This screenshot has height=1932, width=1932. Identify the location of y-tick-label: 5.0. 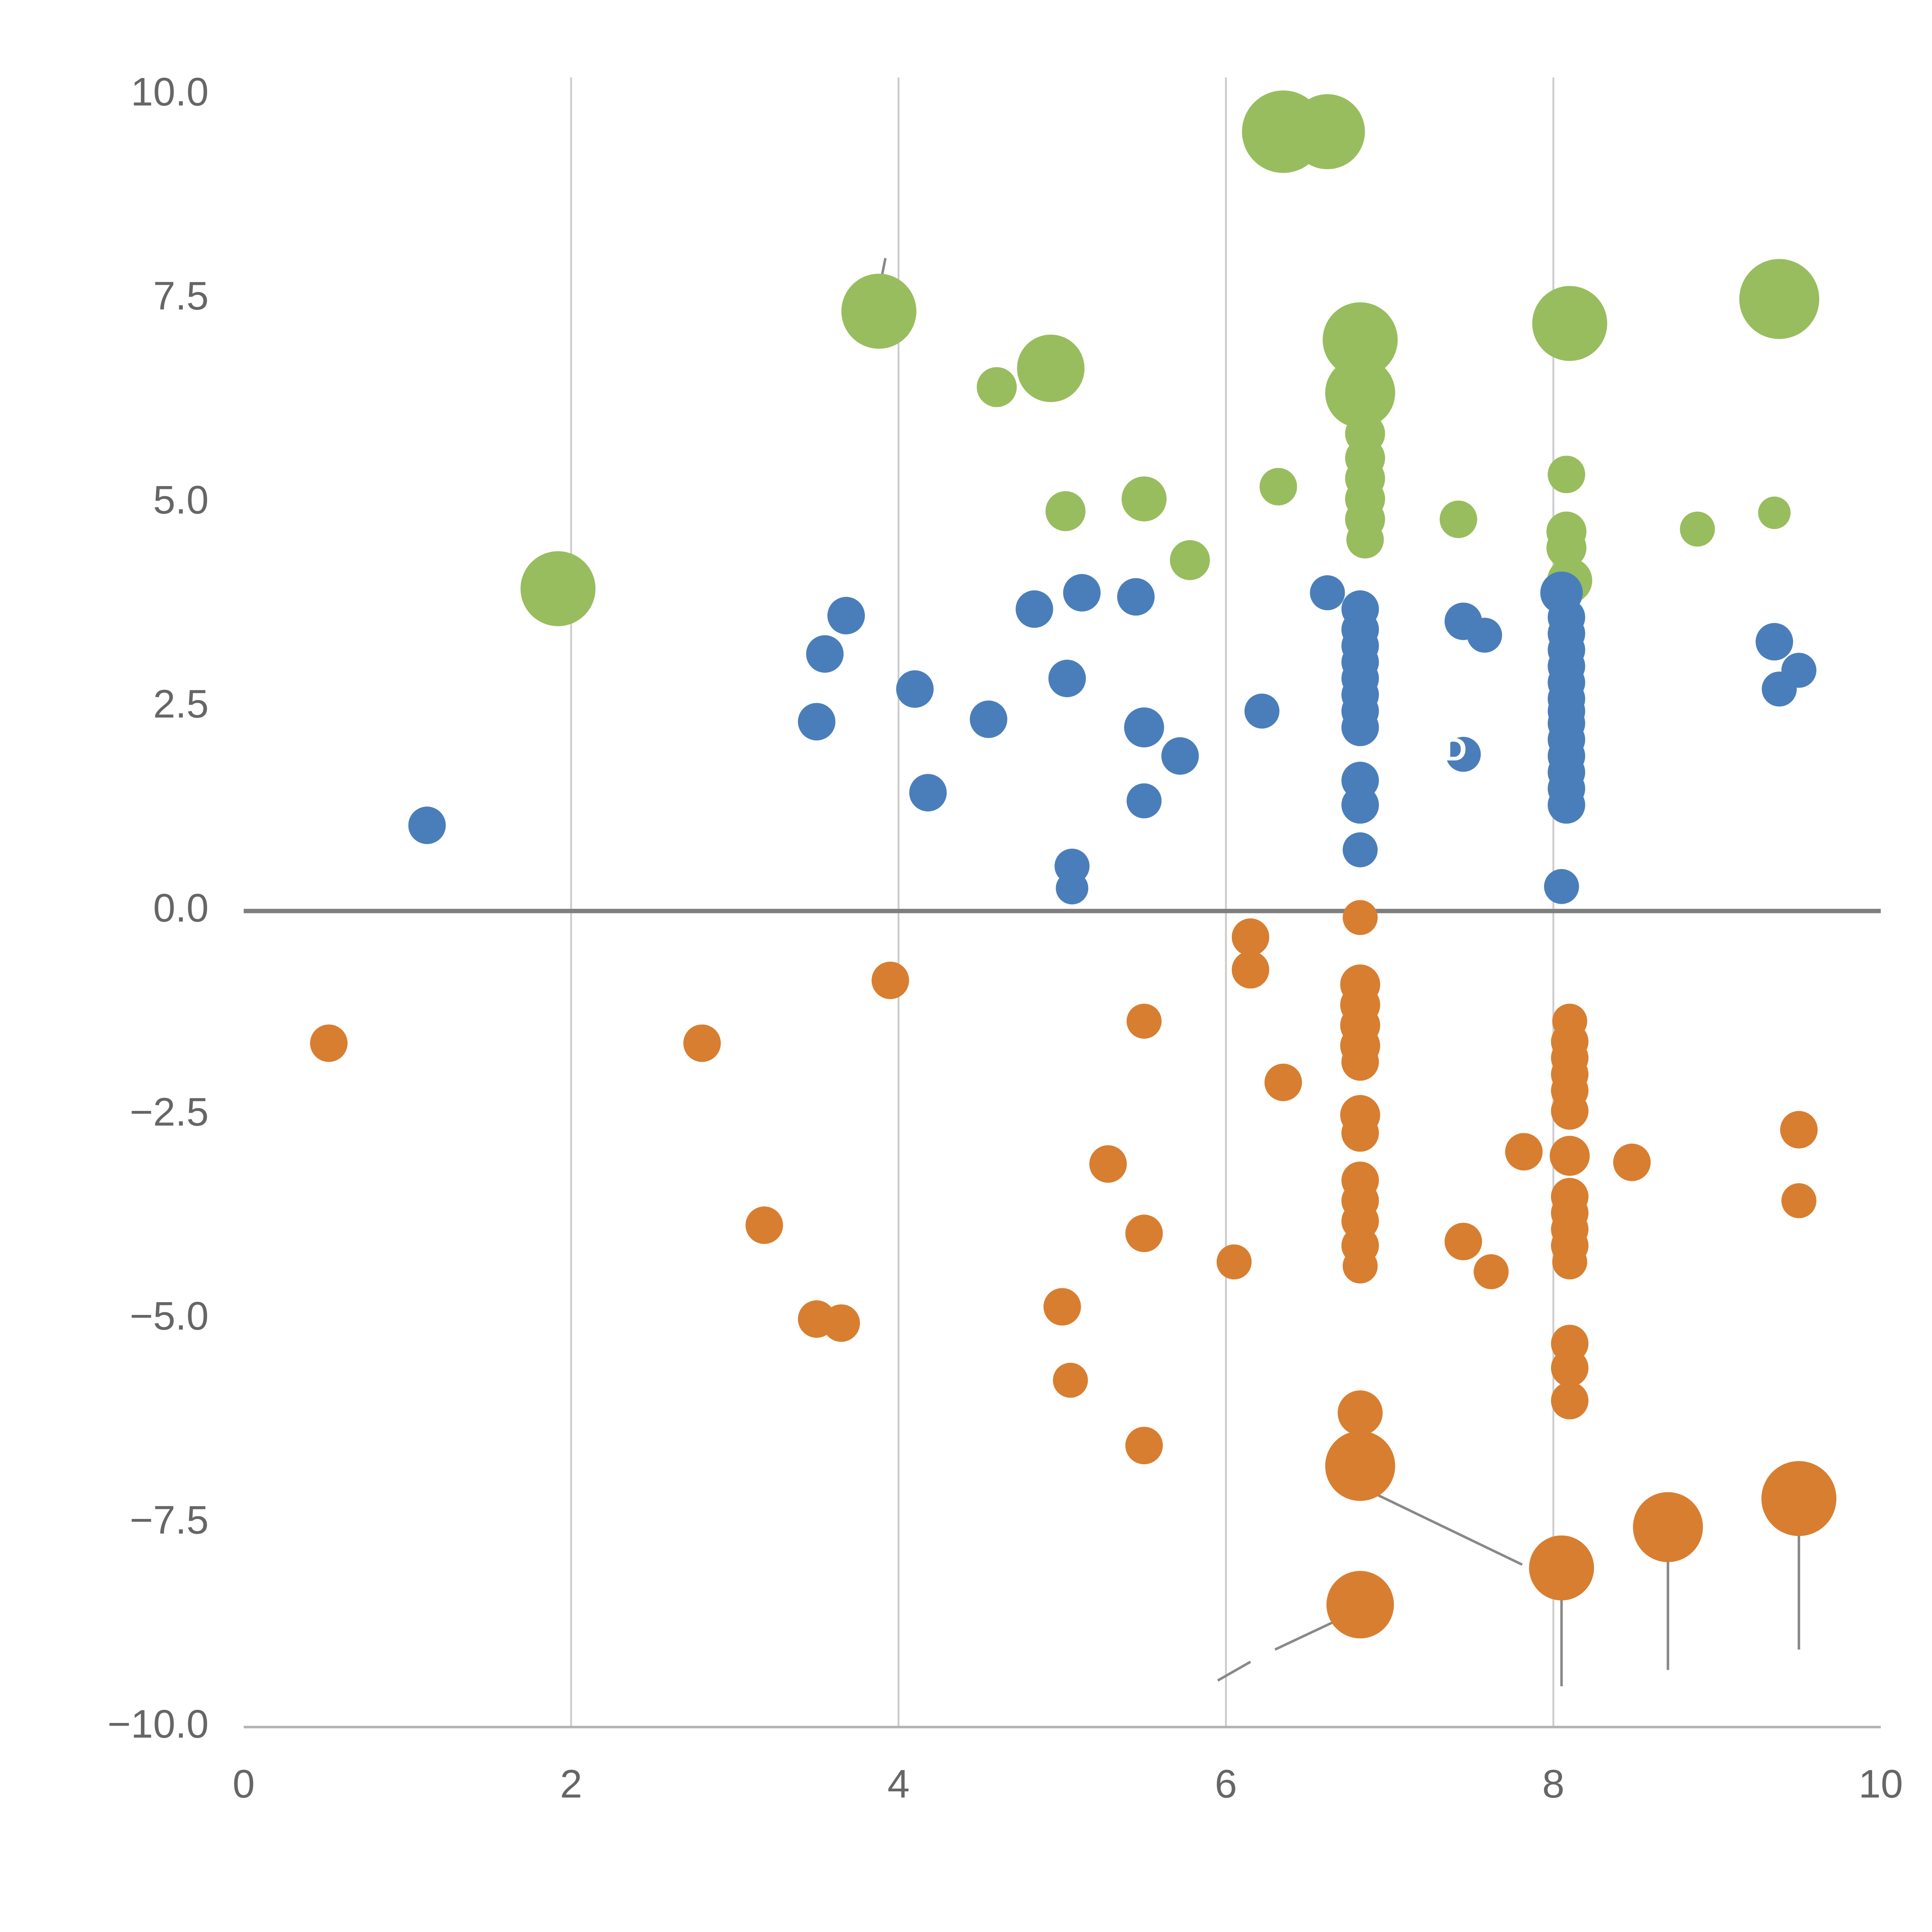
(181, 500).